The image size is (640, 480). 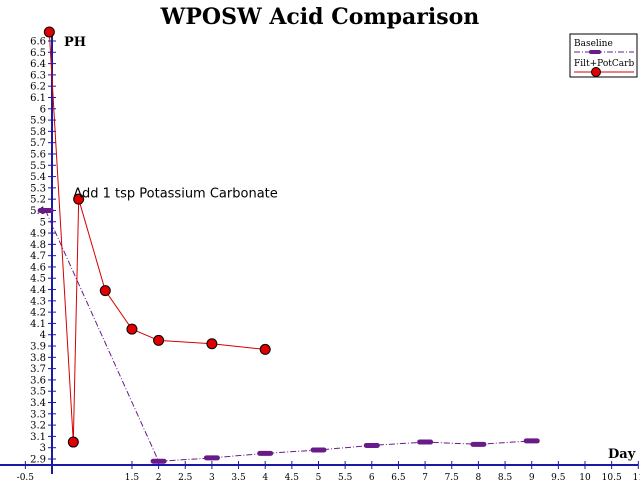 I want to click on y-tick-label: 4.5, so click(x=38, y=279).